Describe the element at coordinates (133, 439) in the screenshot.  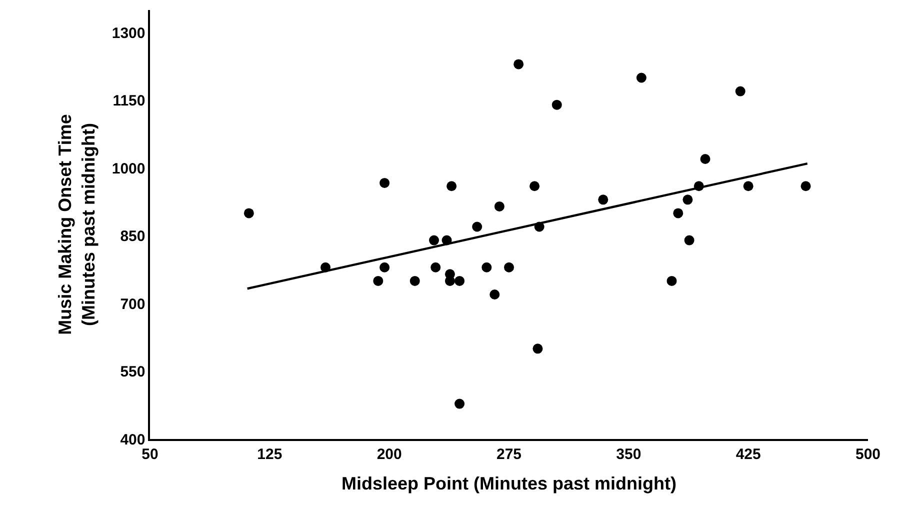
I see `y-tick-label: 400` at that location.